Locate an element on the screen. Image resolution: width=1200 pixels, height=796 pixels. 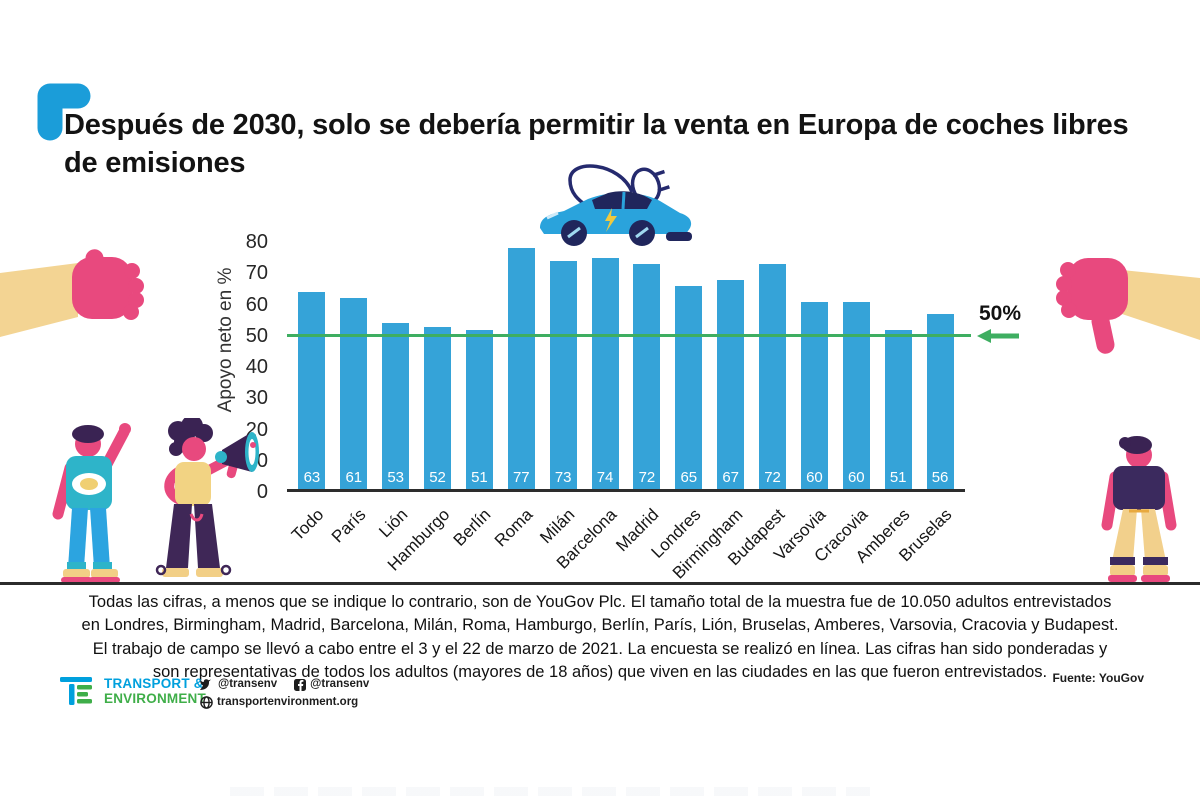
bar-londres: 65 is located at coordinates (689, 387).